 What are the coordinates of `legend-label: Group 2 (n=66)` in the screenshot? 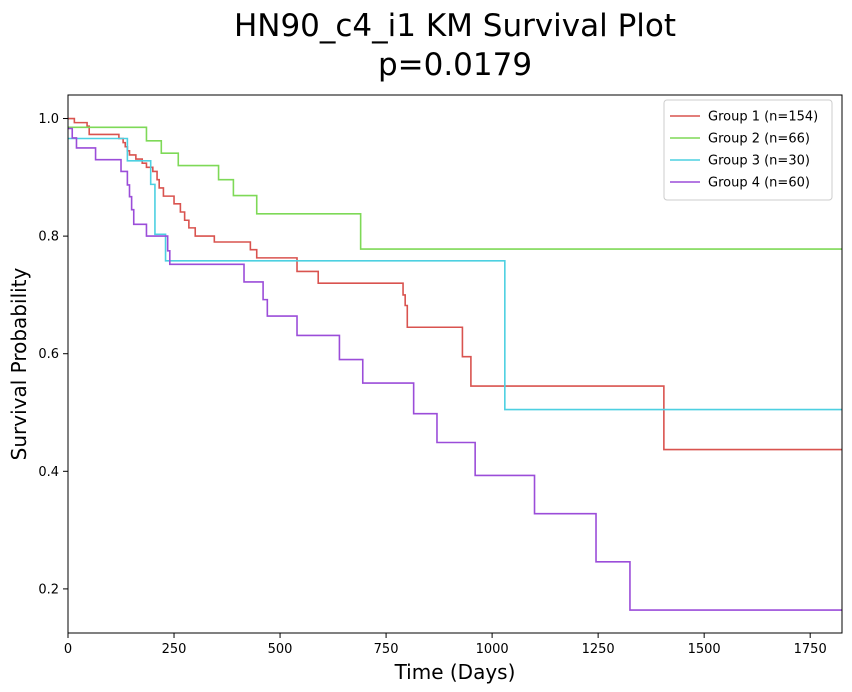 It's located at (759, 139).